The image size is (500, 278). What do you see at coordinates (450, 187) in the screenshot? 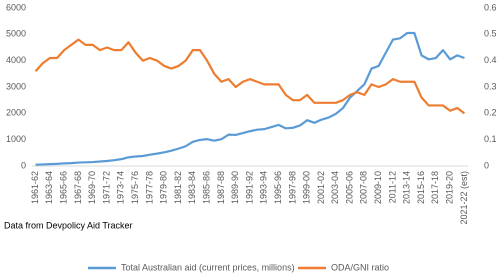
I see `x-tick-label: 2019-20` at bounding box center [450, 187].